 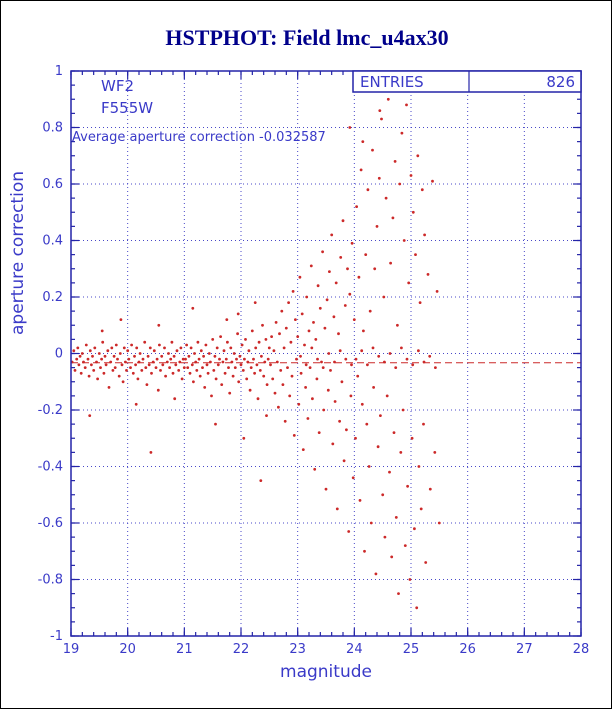 I want to click on y-tick-label: -0.4, so click(x=50, y=467).